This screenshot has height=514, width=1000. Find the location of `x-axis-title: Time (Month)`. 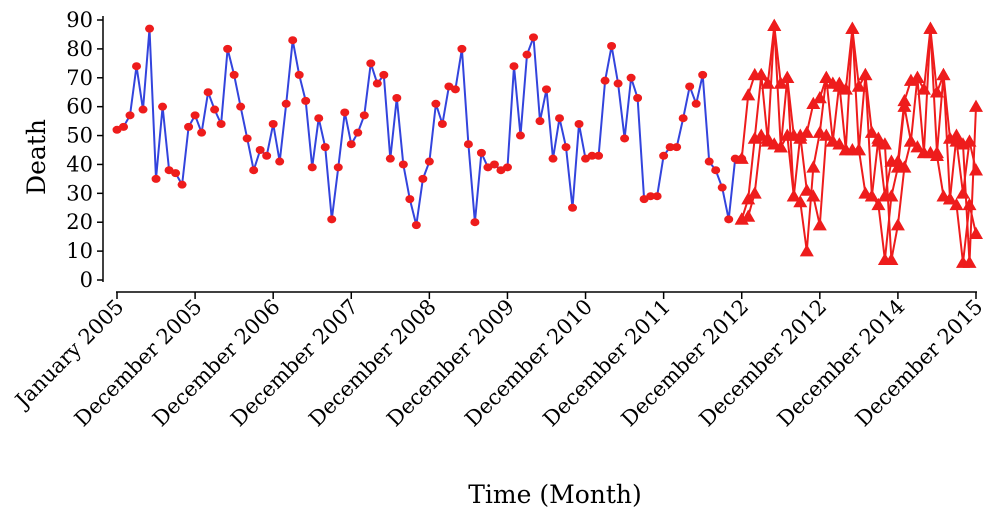

x-axis-title: Time (Month) is located at coordinates (555, 494).